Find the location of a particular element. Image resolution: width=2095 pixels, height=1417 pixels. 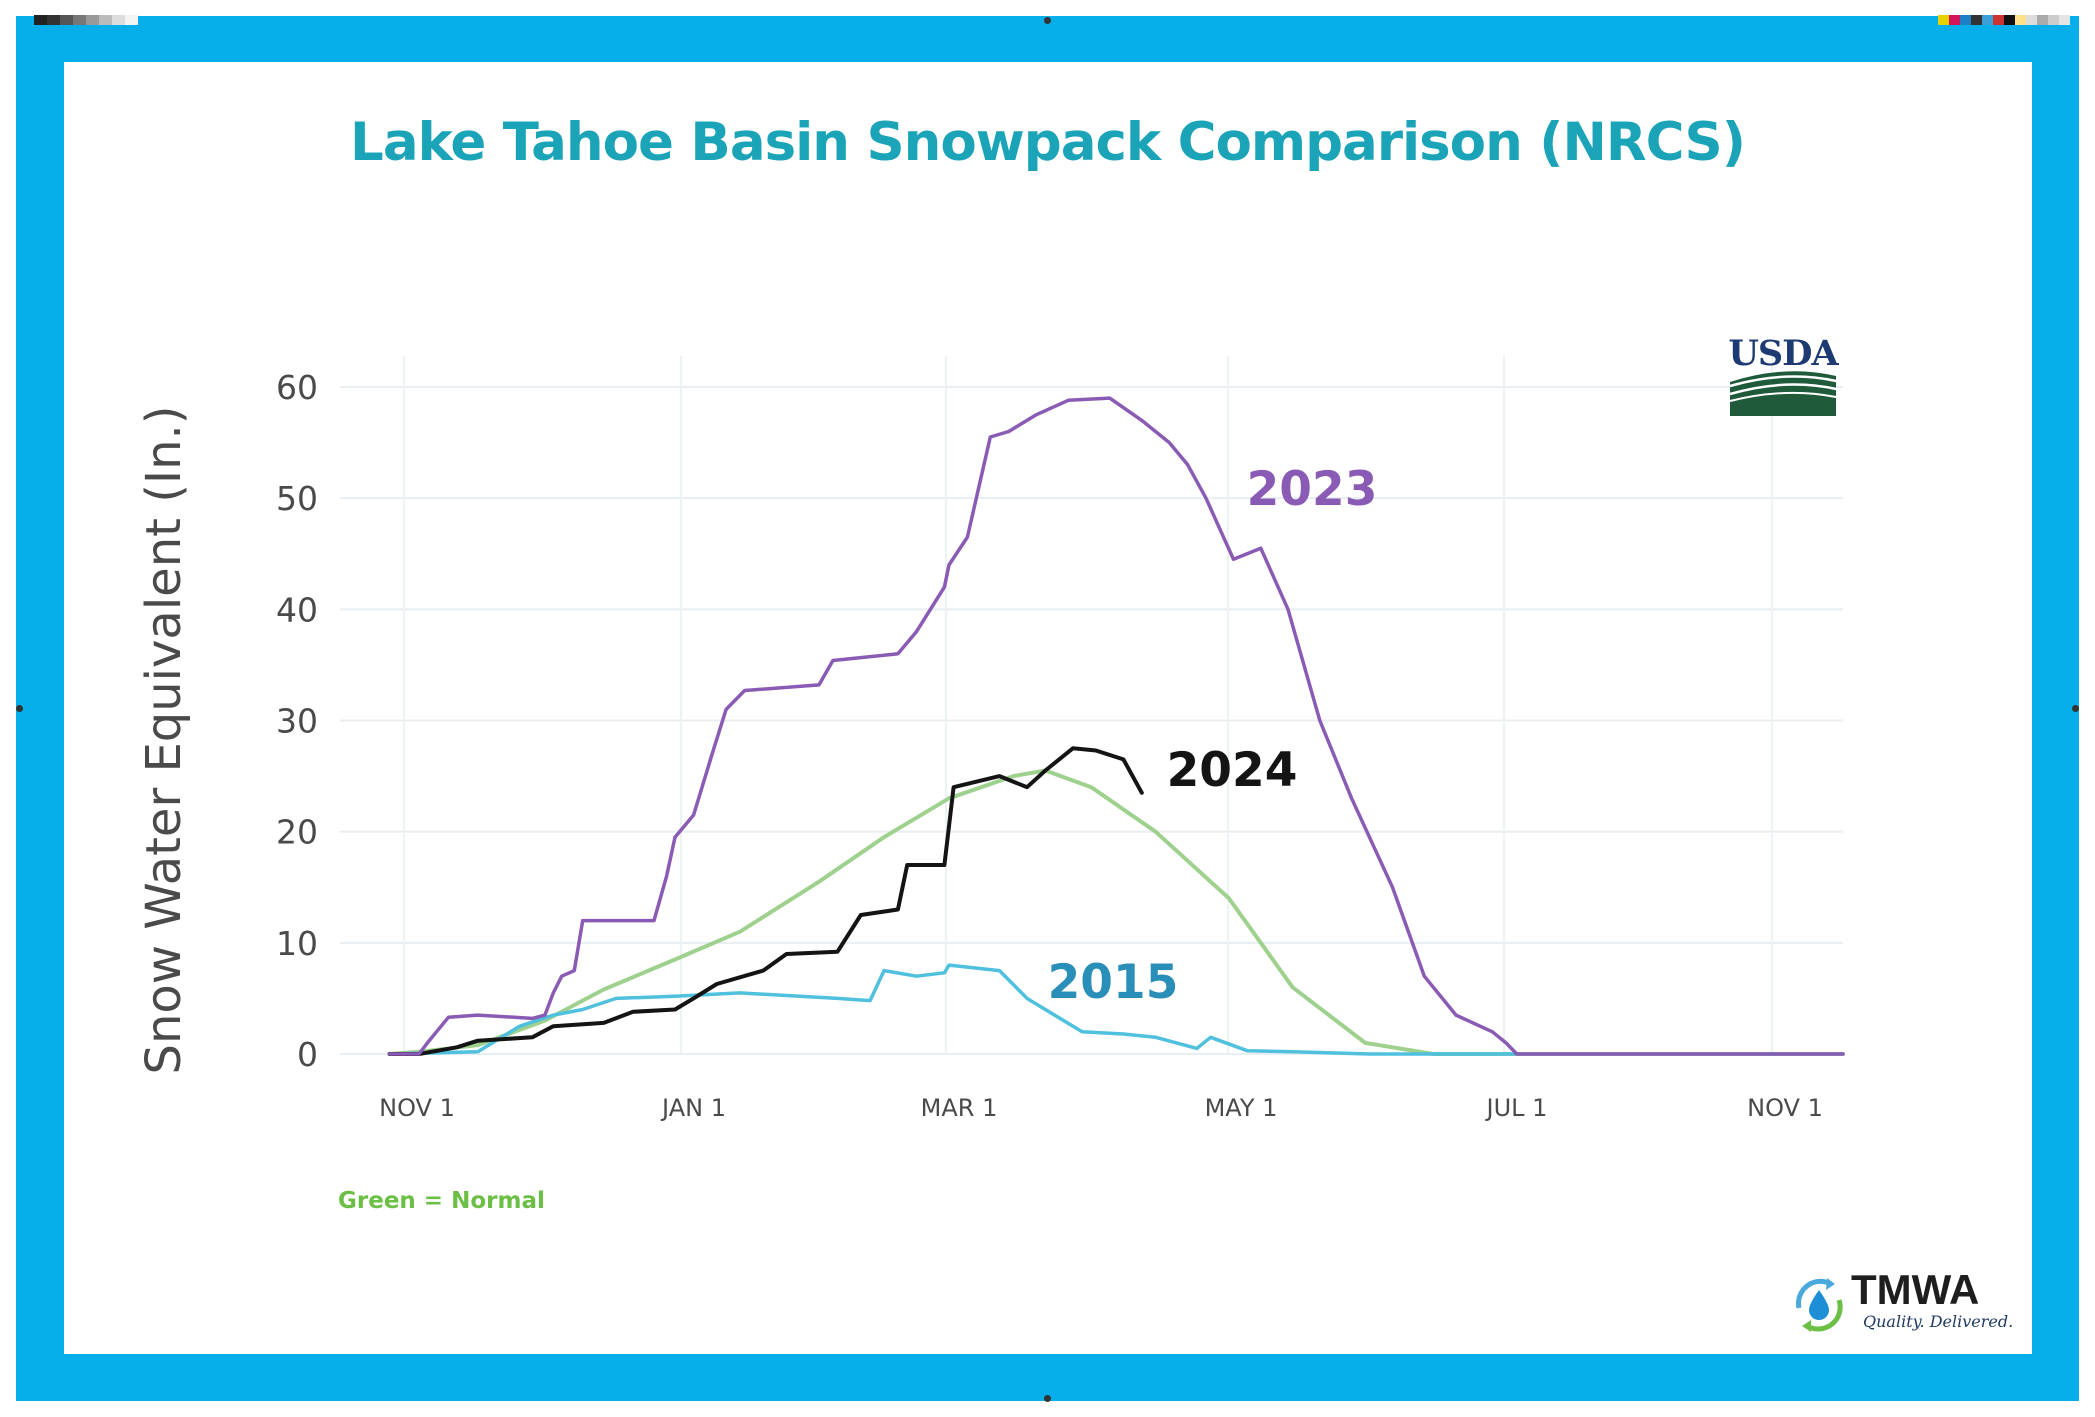

water-drop-cycle-icon is located at coordinates (1819, 1305).